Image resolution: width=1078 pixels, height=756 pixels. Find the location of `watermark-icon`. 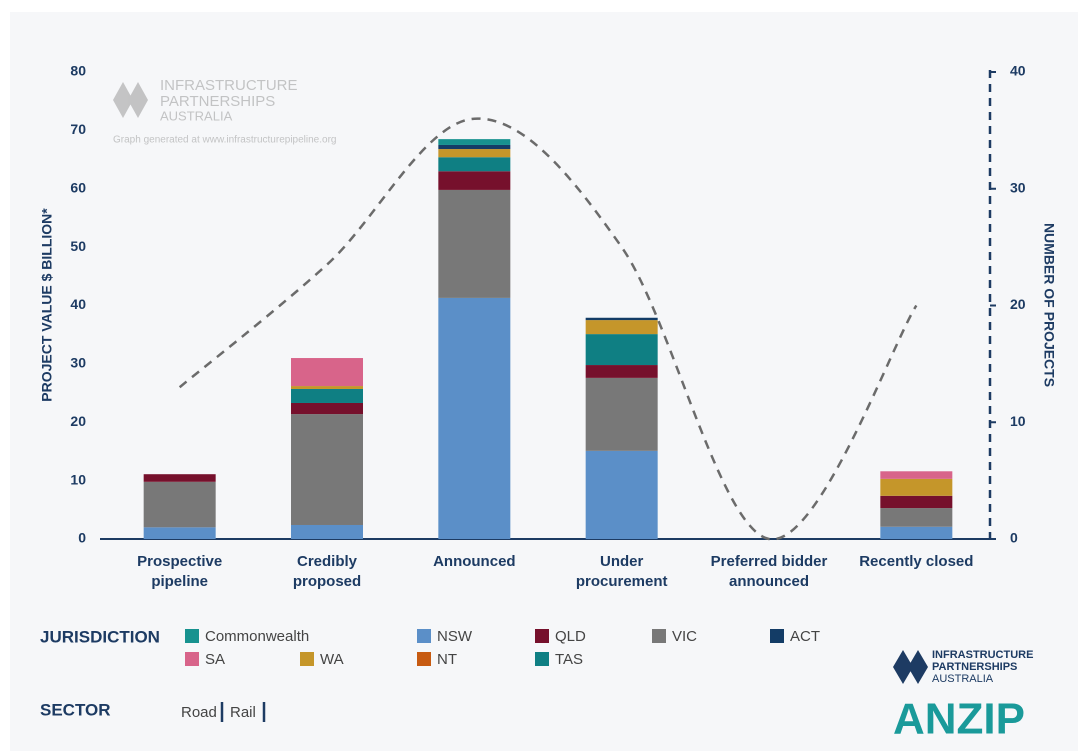

watermark-icon is located at coordinates (130, 100).